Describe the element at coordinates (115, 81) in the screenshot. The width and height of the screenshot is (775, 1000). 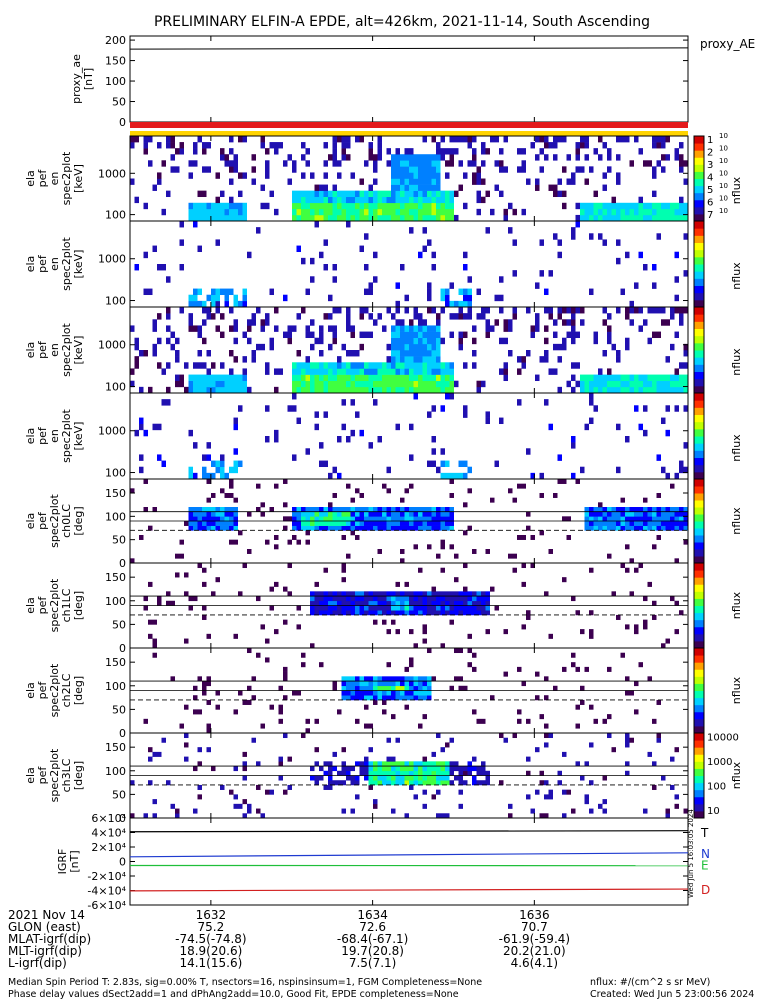
I see `ae-y-tick-label: 100` at that location.